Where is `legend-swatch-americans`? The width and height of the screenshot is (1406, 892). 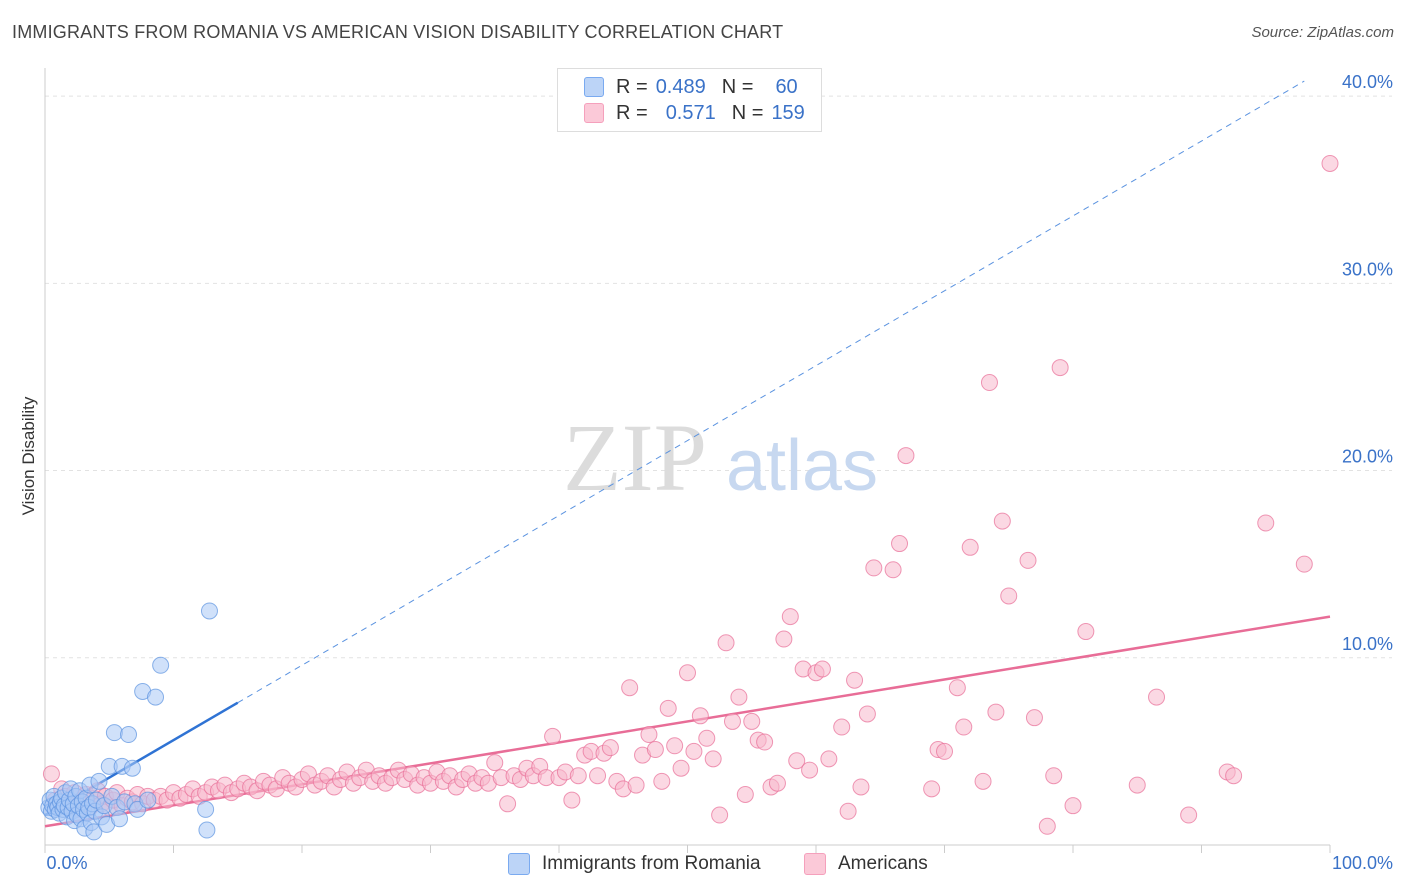
legend-swatch-americans is located at coordinates (594, 113).